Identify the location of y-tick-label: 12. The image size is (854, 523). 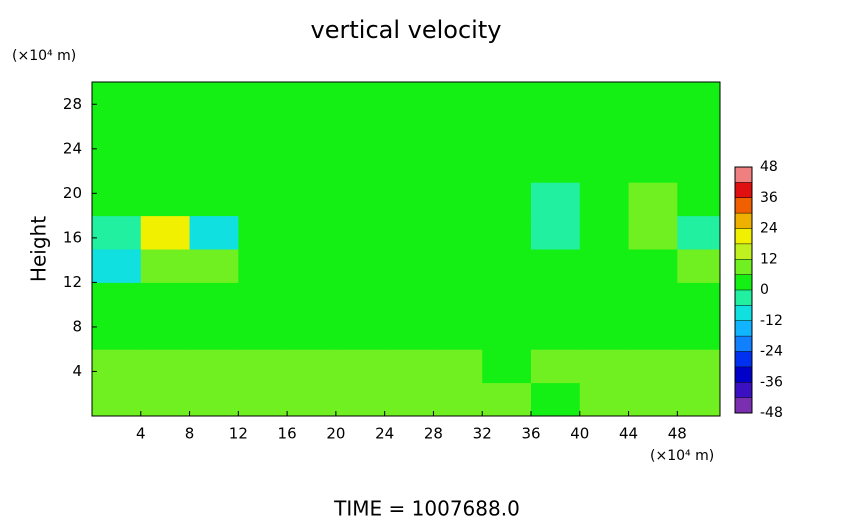
(72, 282).